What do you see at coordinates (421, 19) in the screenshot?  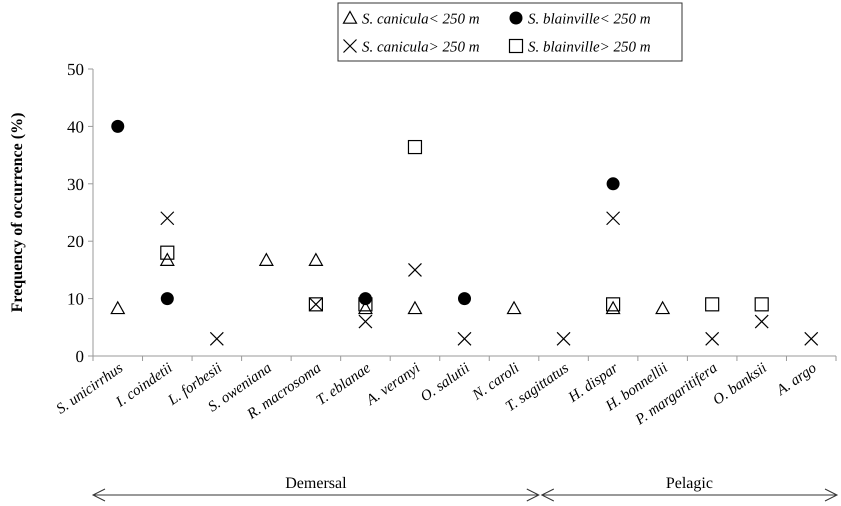 I see `legend-label: S. canicula< 250 m` at bounding box center [421, 19].